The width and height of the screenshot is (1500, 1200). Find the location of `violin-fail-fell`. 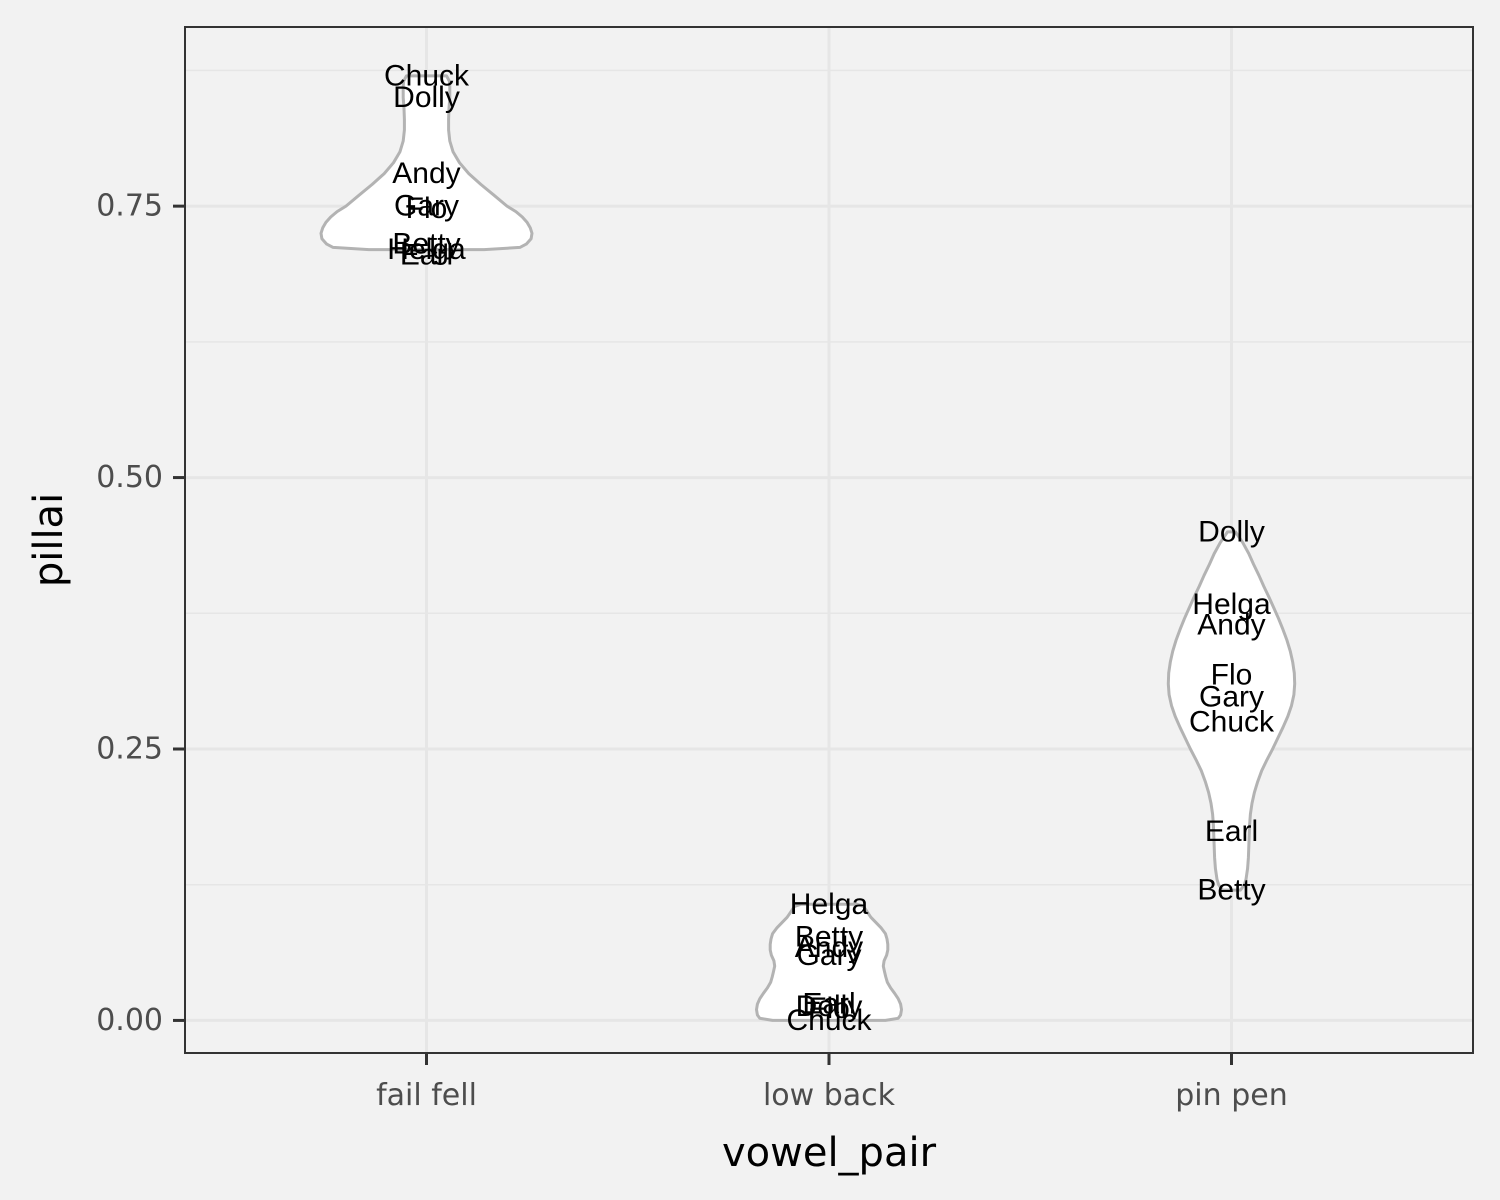

violin-fail-fell is located at coordinates (426, 163).